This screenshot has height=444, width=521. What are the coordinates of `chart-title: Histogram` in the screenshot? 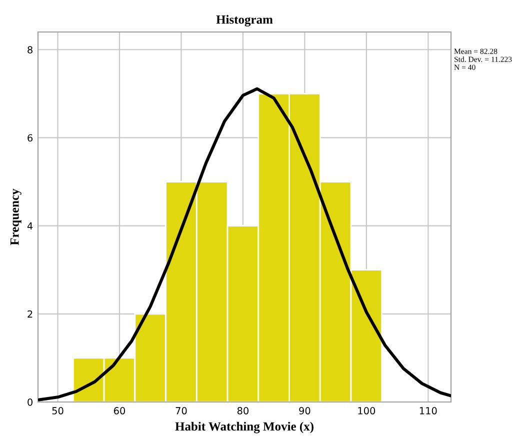 It's located at (244, 20).